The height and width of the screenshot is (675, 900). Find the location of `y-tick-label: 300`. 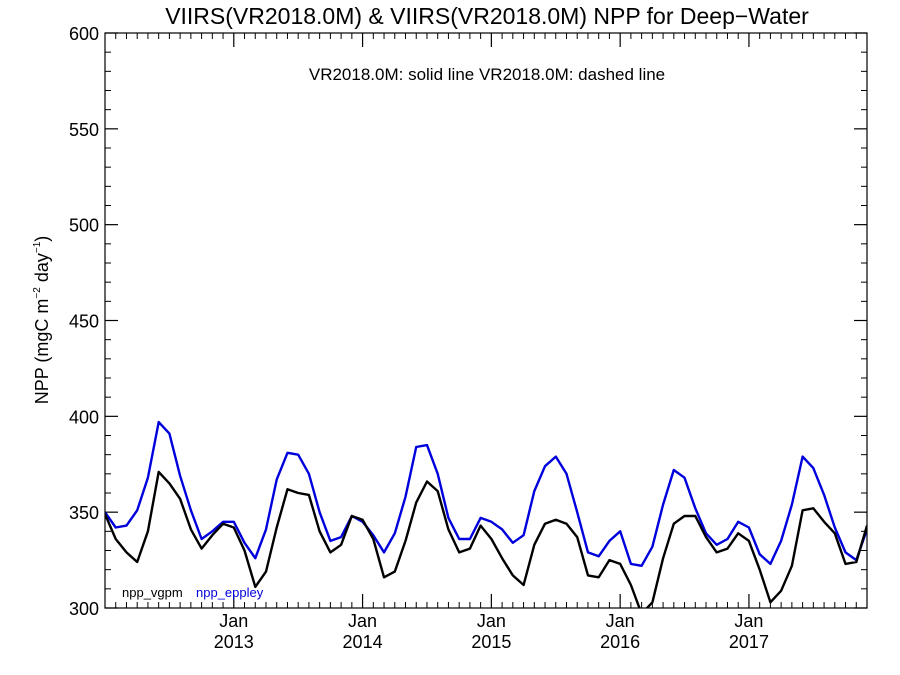

y-tick-label: 300 is located at coordinates (84, 609).